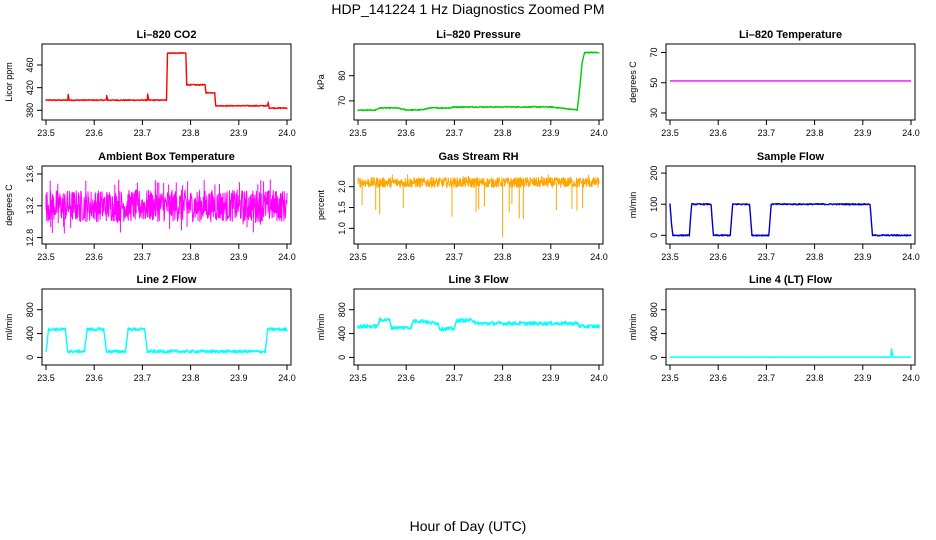  Describe the element at coordinates (478, 35) in the screenshot. I see `panel-title: Li–820 Pressure` at that location.